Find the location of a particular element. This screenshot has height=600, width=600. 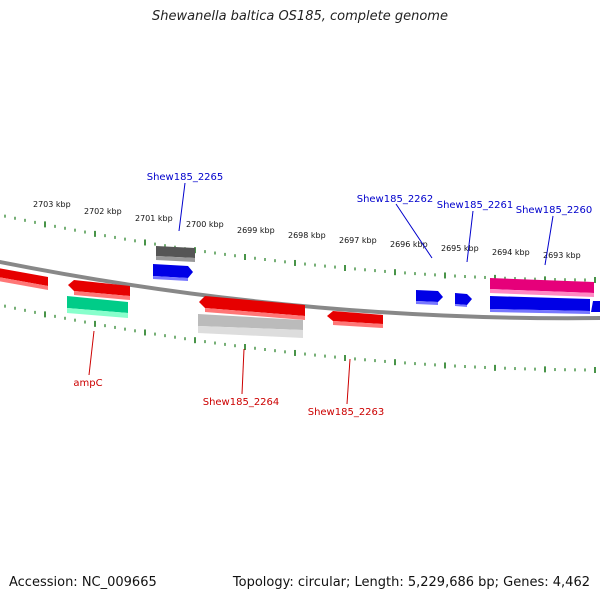

scale-label: 2694 kbp is located at coordinates (511, 252).